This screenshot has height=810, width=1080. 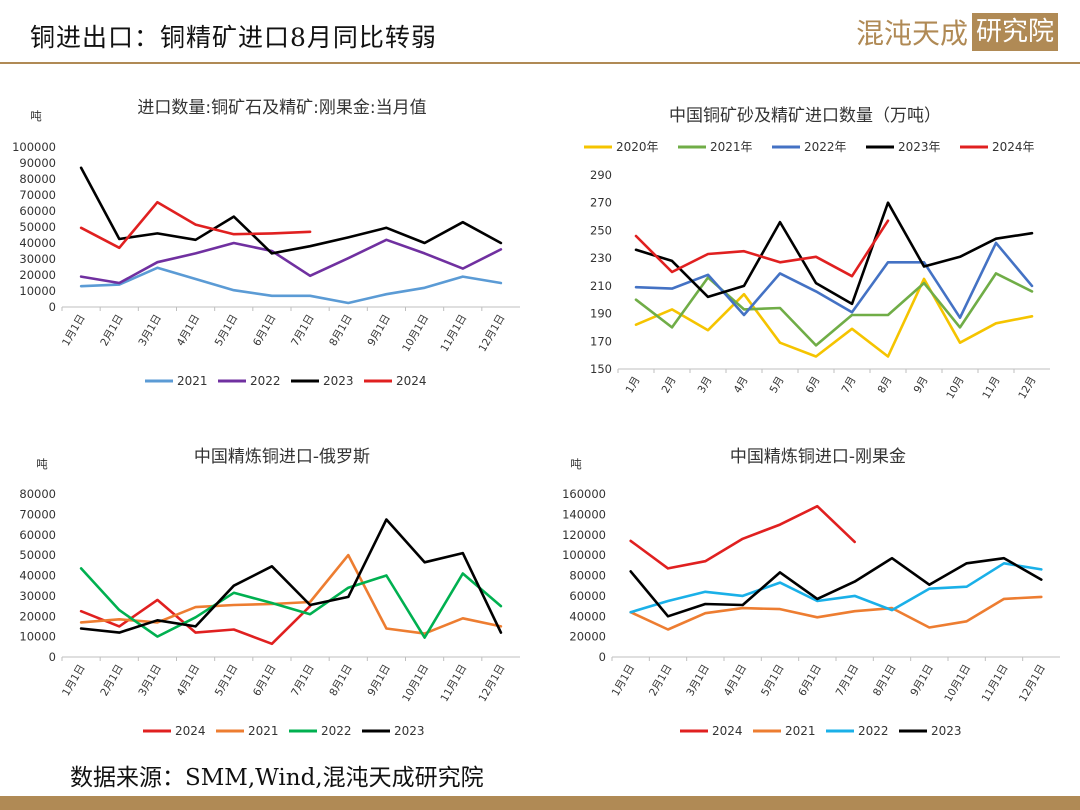 I want to click on x-tick-label: 3月1日, so click(x=150, y=331).